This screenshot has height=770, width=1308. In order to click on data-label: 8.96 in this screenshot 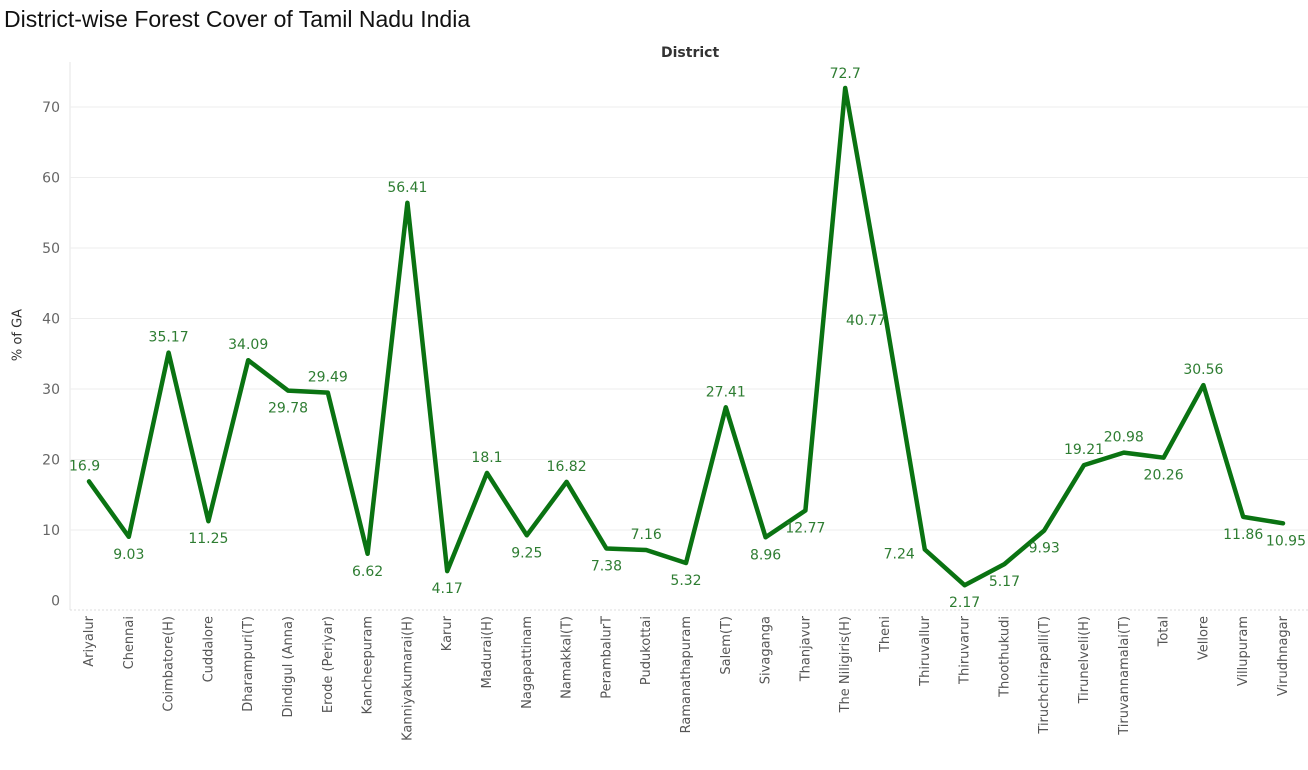, I will do `click(765, 555)`.